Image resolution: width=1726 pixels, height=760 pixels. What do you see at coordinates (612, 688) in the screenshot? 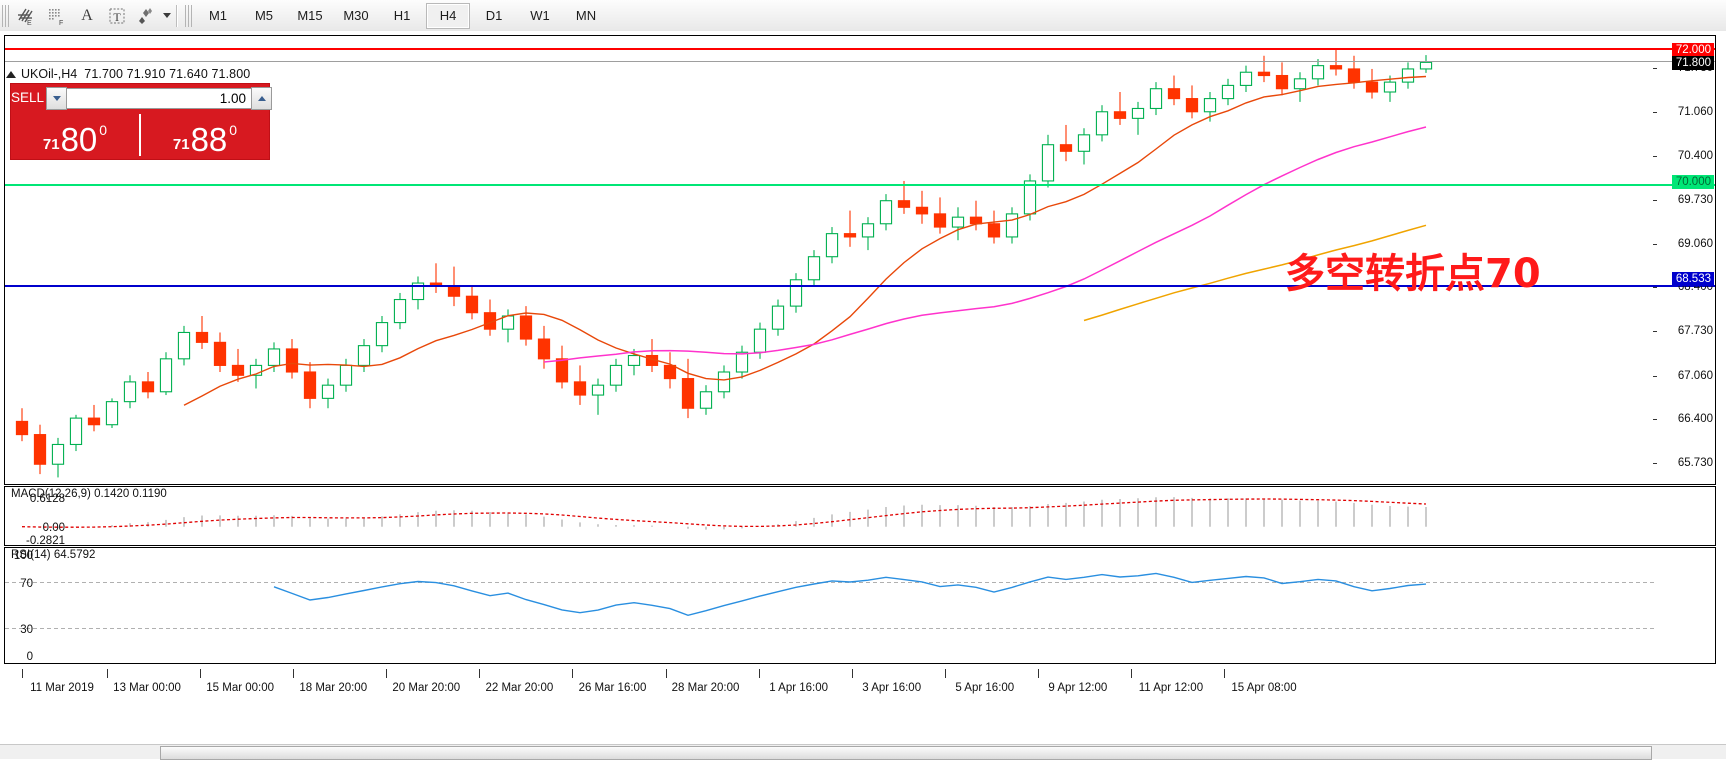
I see `time-tick-label: 26 Mar 16:00` at bounding box center [612, 688].